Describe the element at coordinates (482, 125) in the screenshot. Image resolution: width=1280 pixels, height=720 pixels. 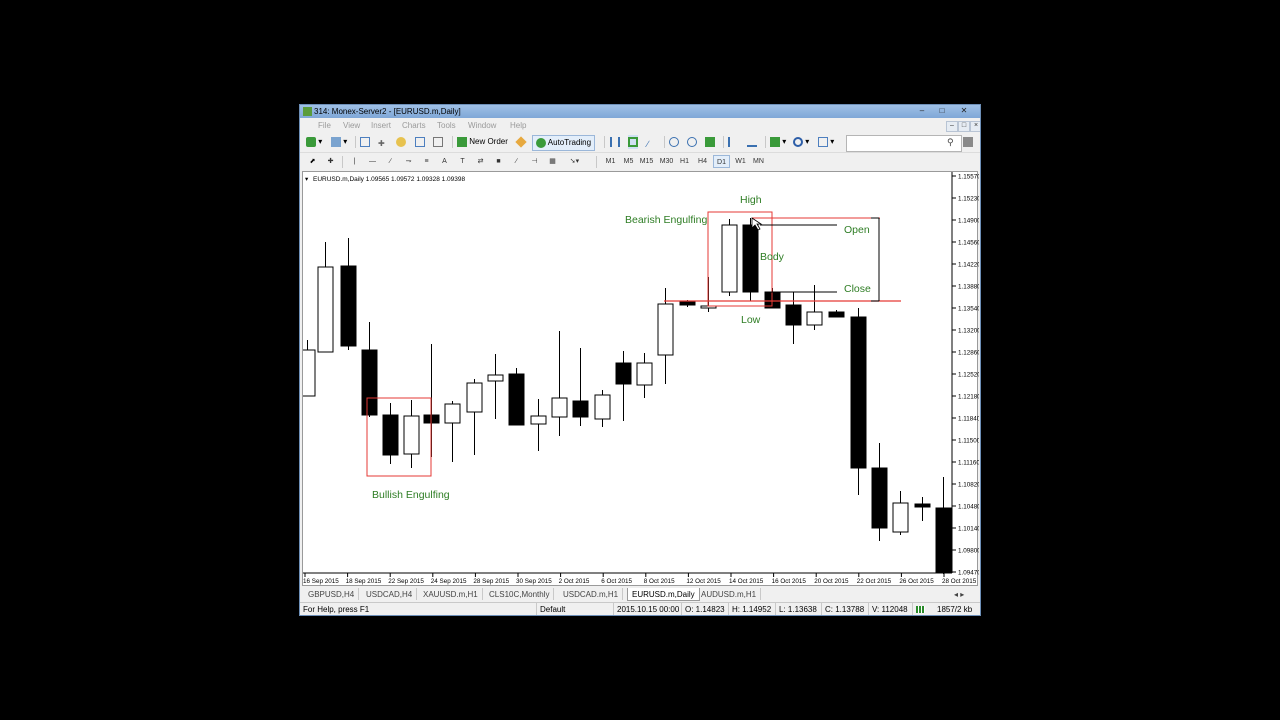
I see `menu-window: Window` at that location.